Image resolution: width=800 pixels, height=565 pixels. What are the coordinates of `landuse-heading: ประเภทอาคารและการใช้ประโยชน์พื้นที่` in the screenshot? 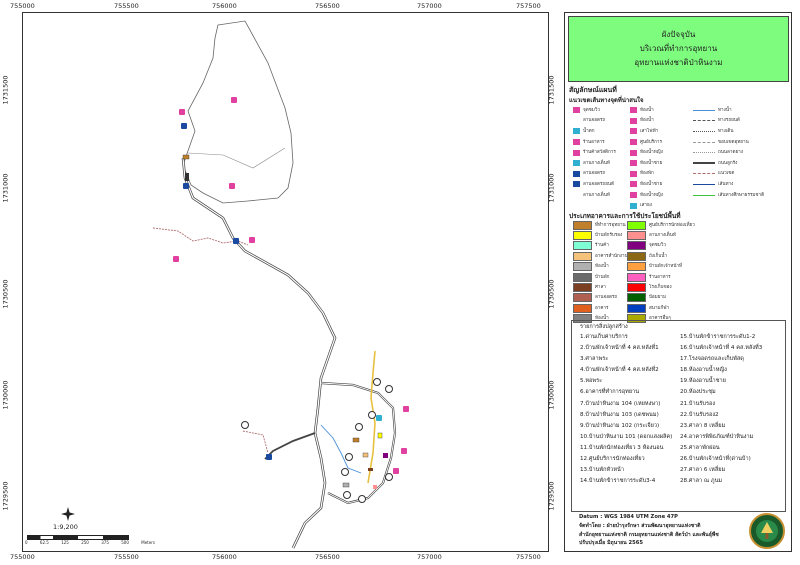 It's located at (625, 216).